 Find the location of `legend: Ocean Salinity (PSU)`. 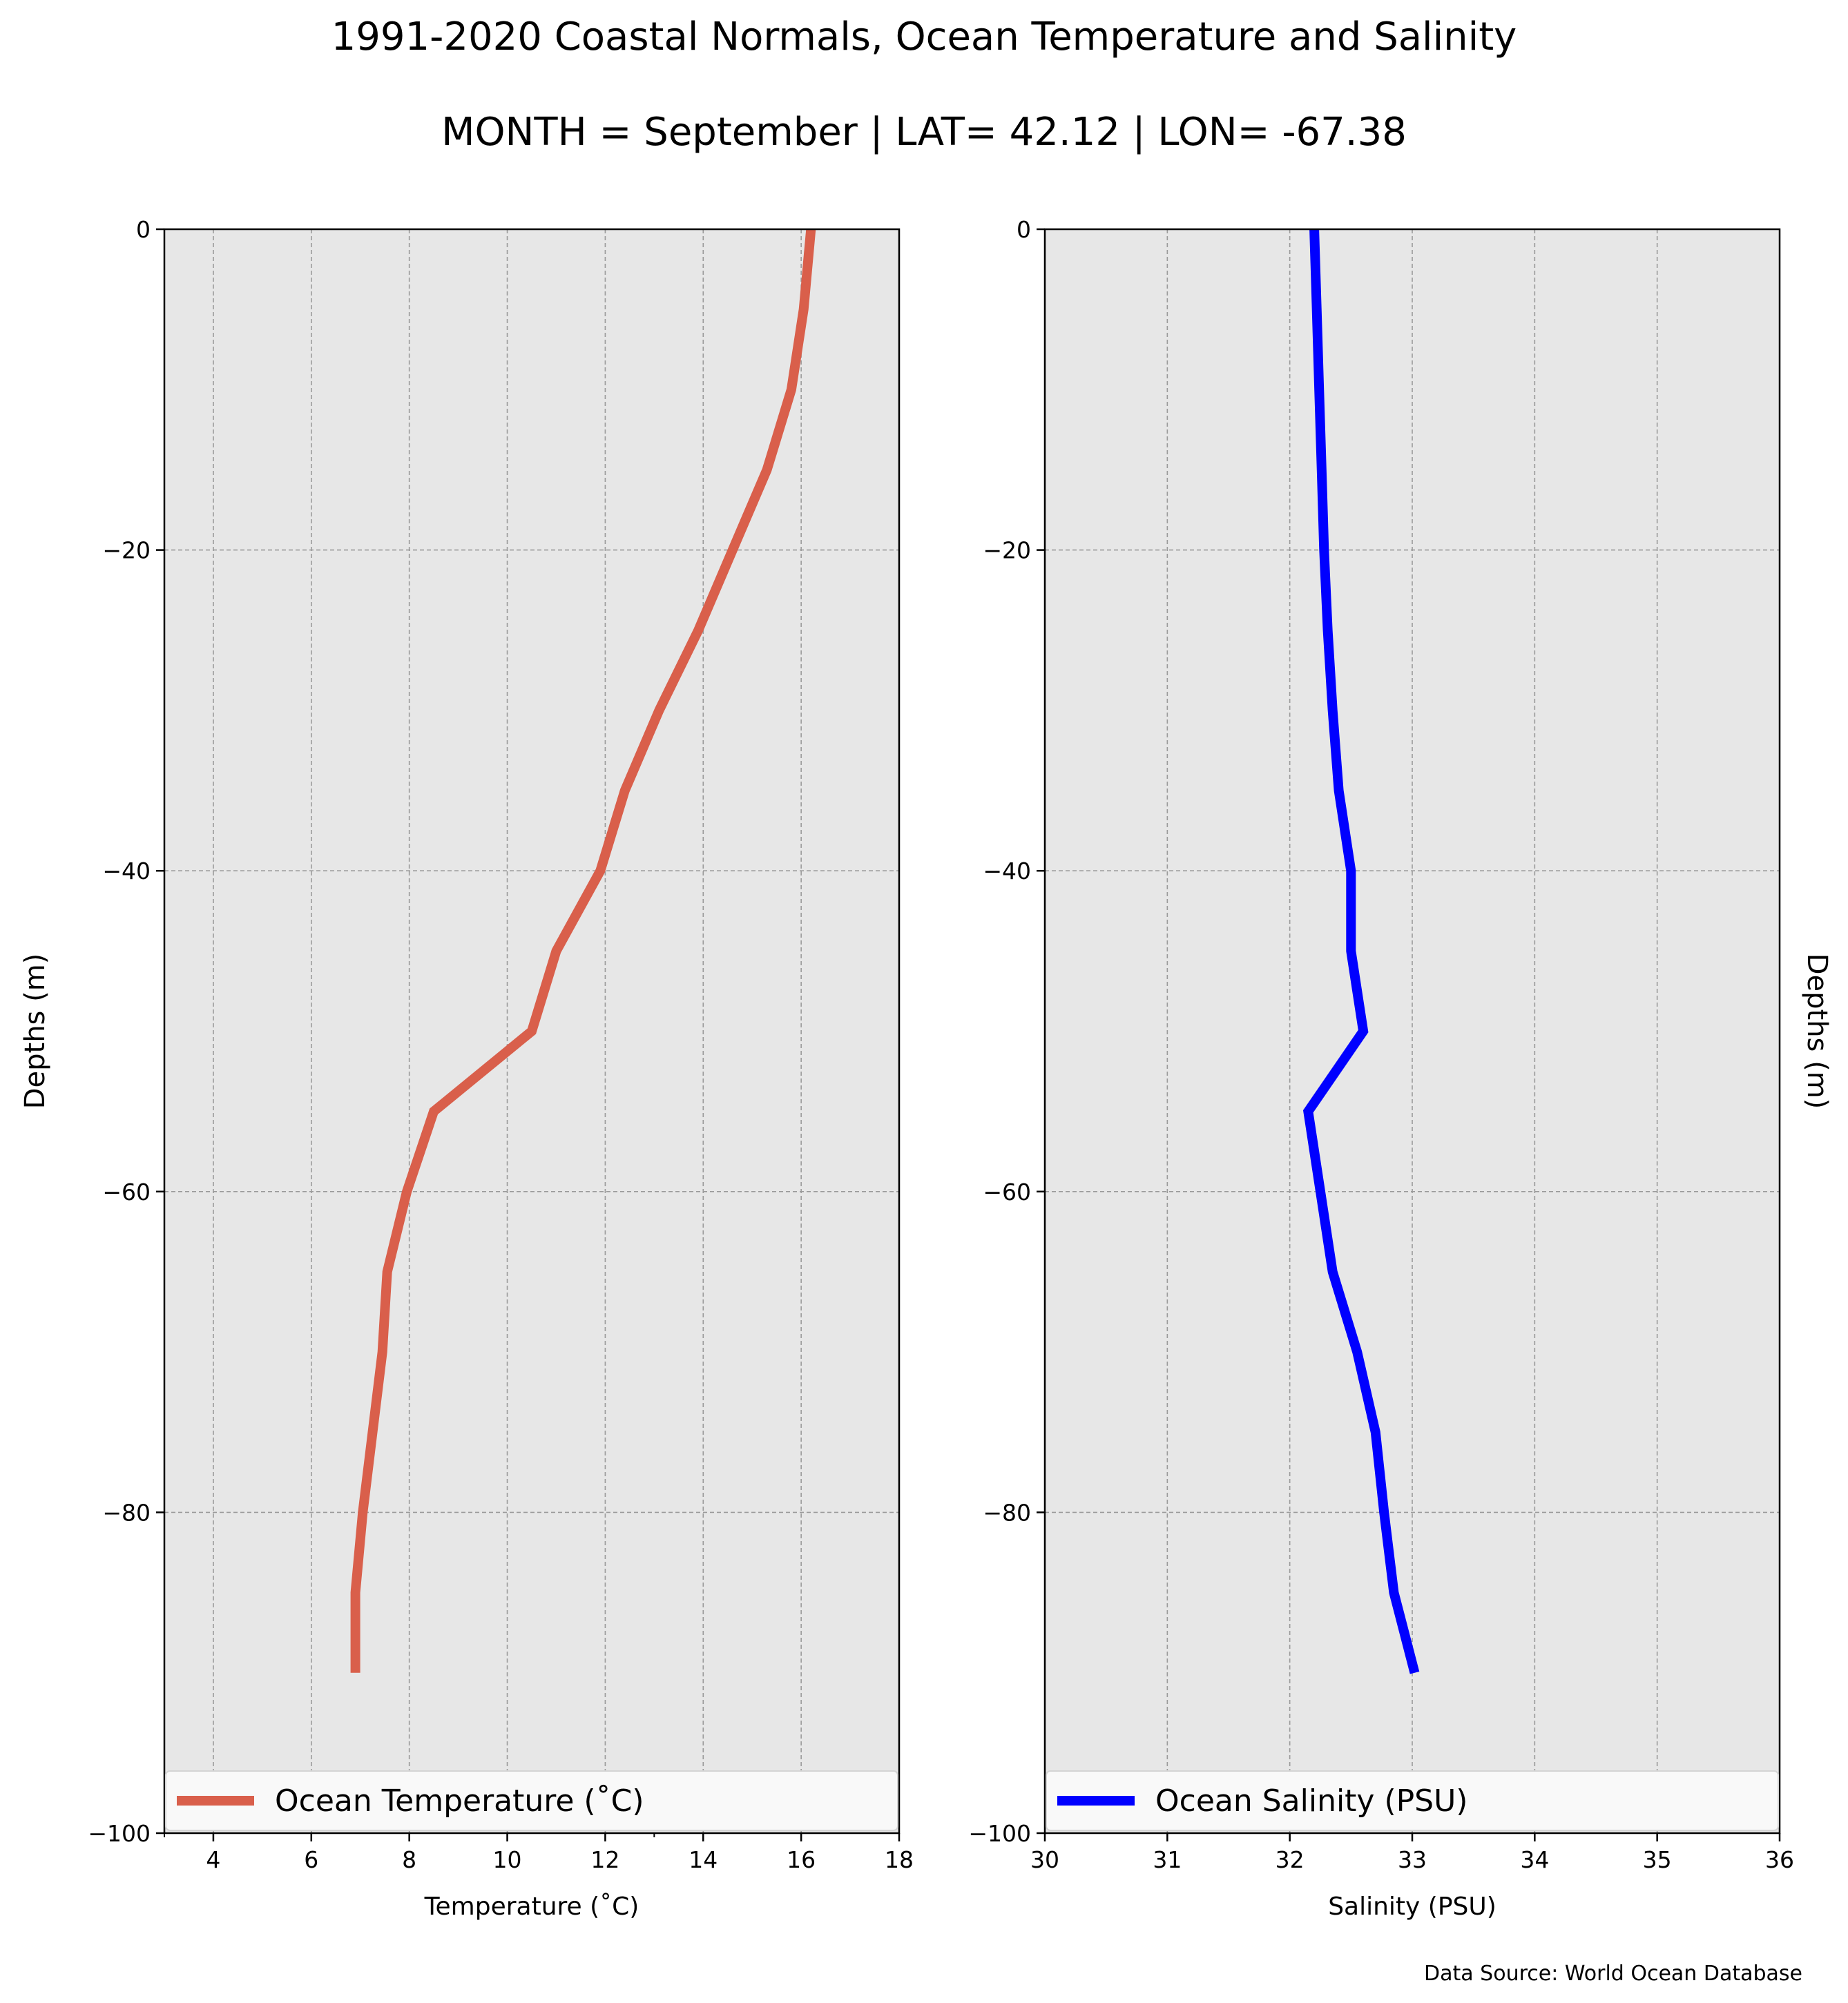

legend: Ocean Salinity (PSU) is located at coordinates (1412, 1800).